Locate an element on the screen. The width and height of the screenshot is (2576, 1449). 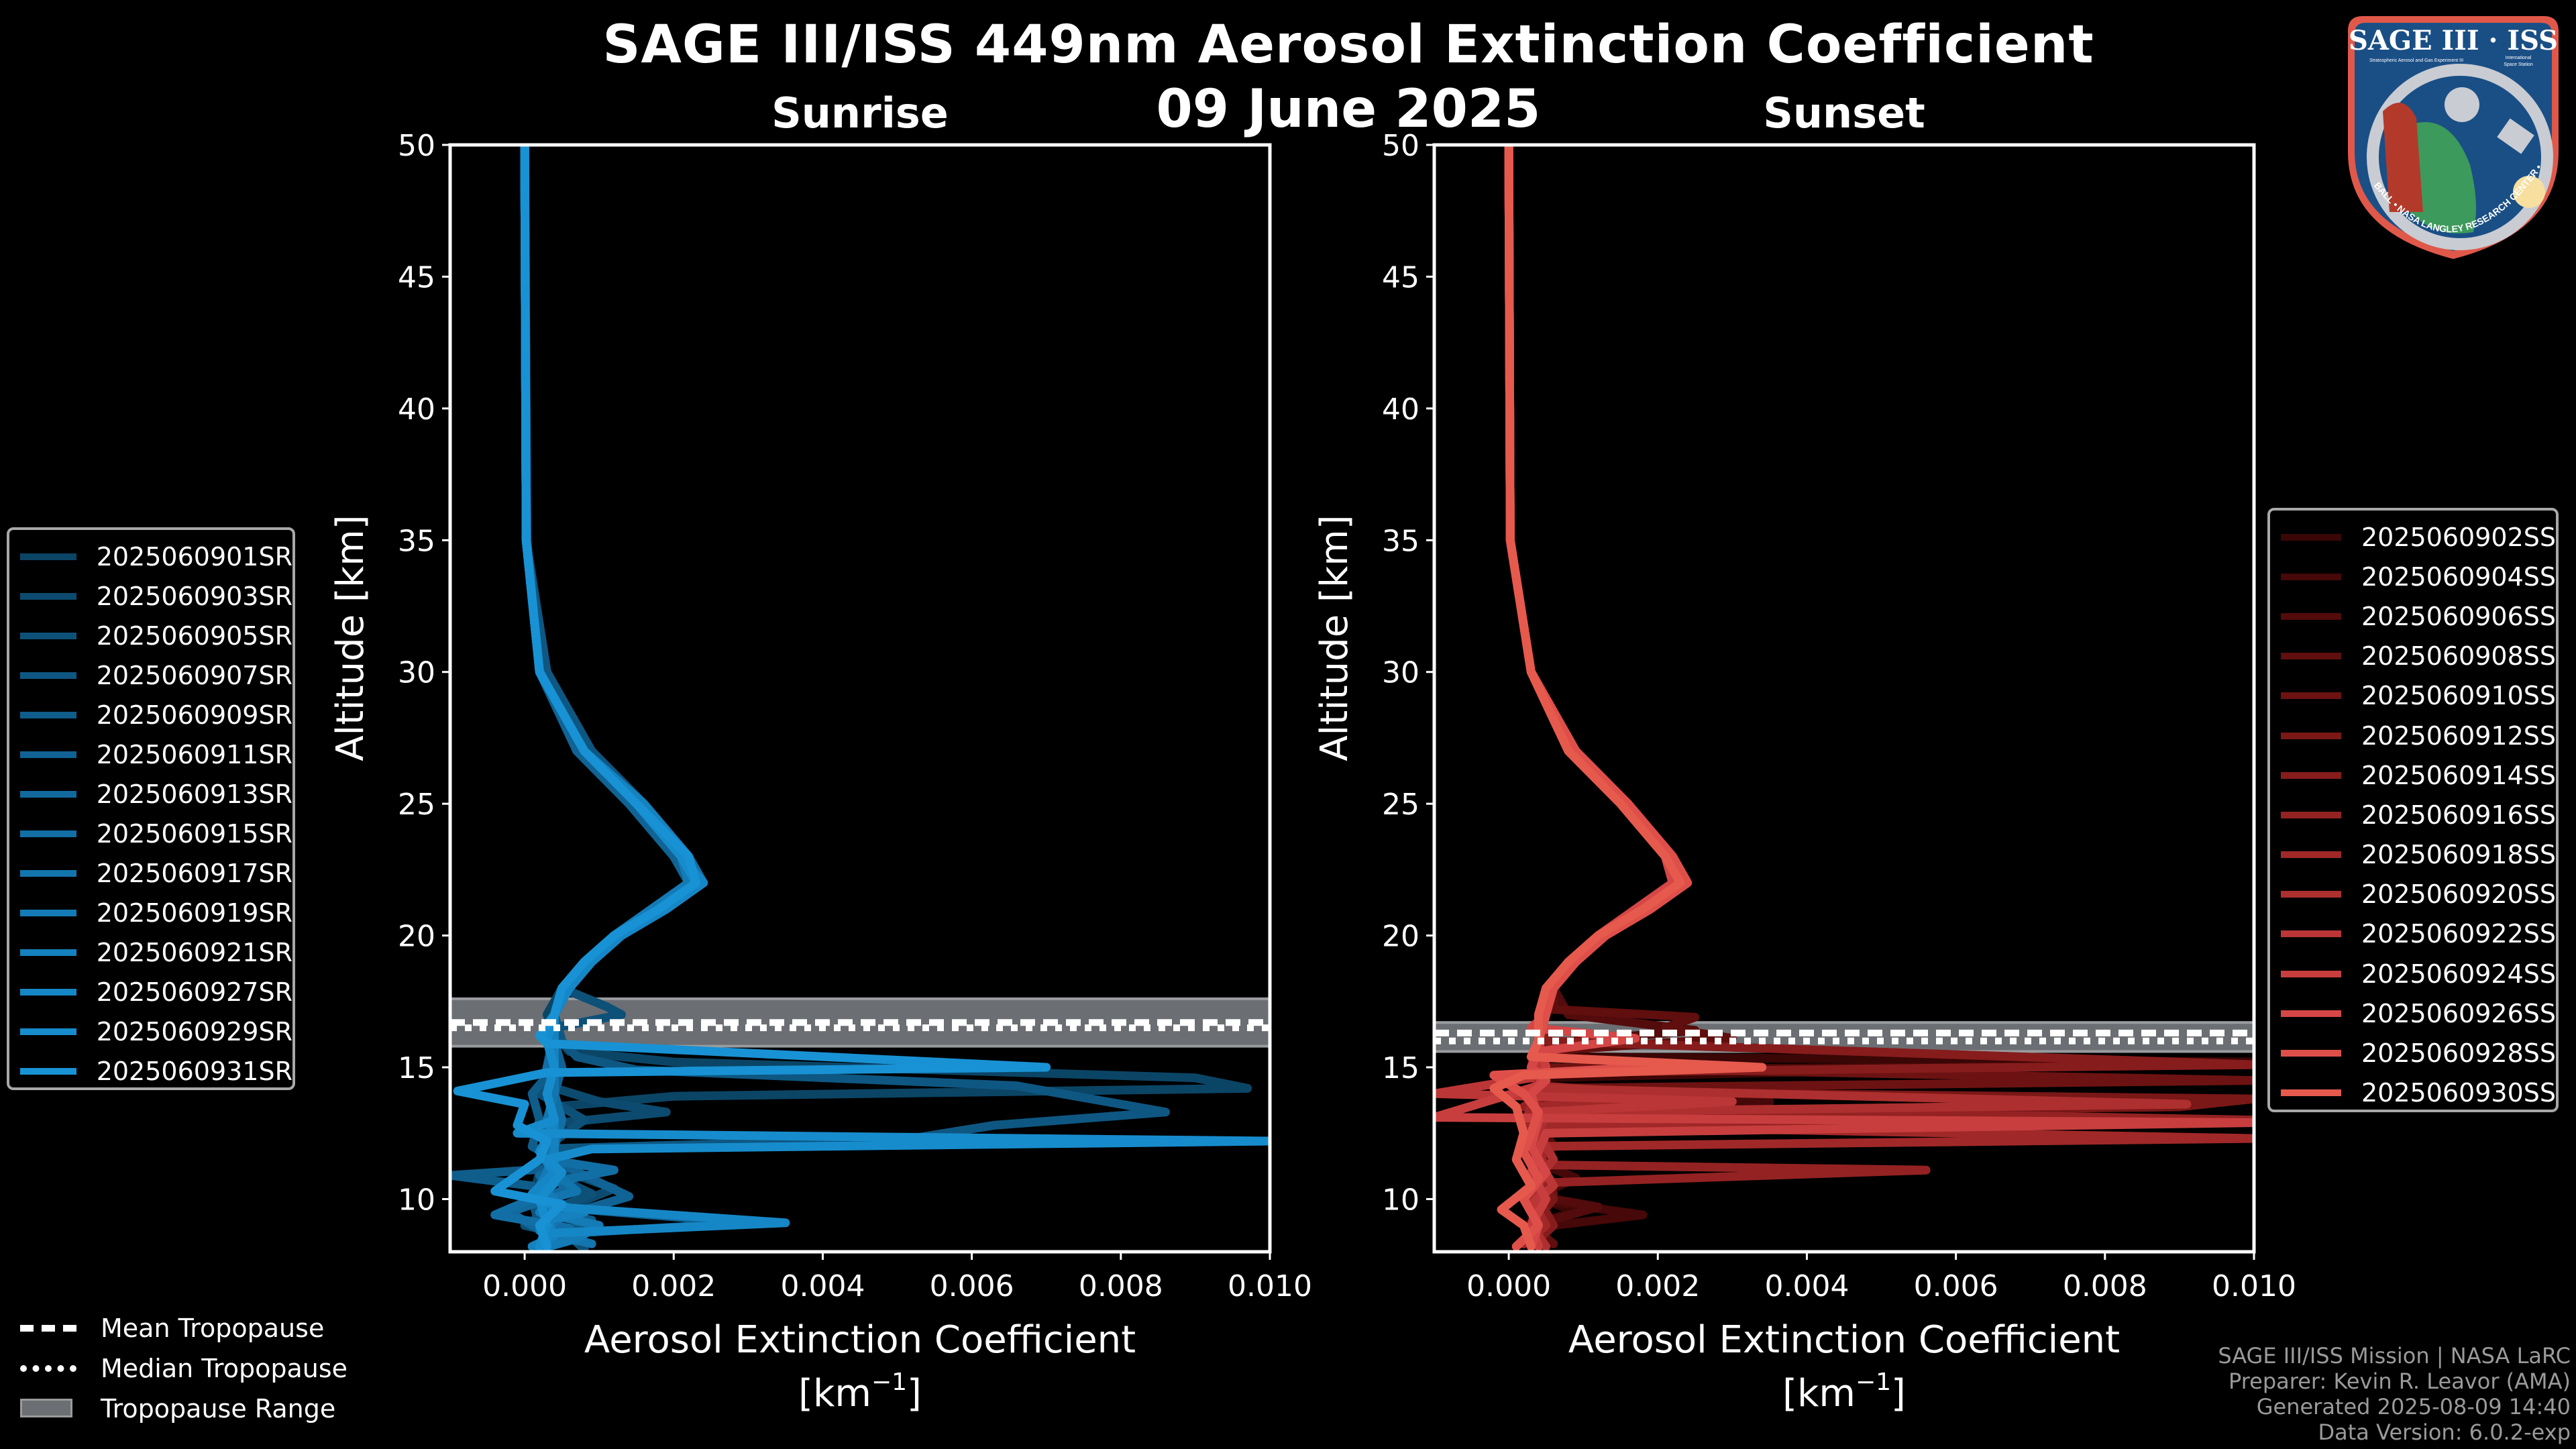
legend-label: Median Tropopause is located at coordinates (224, 1368).